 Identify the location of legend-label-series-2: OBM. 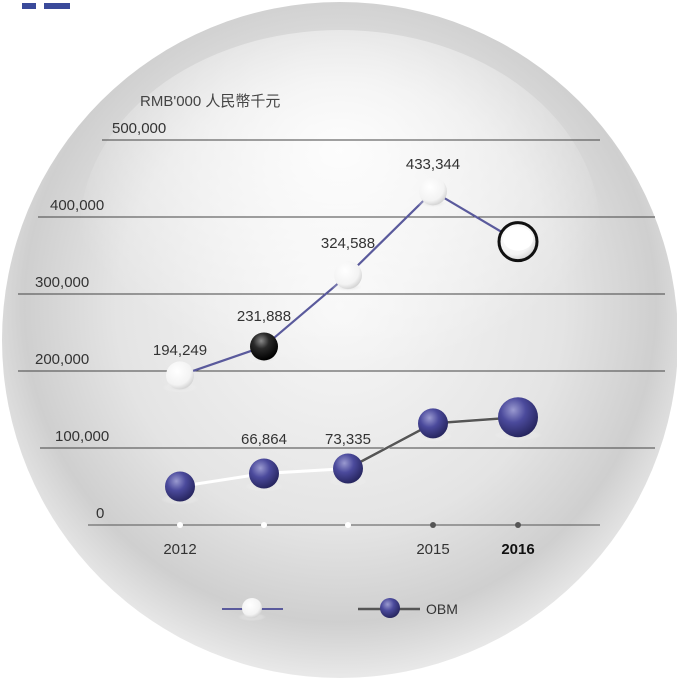
(442, 609).